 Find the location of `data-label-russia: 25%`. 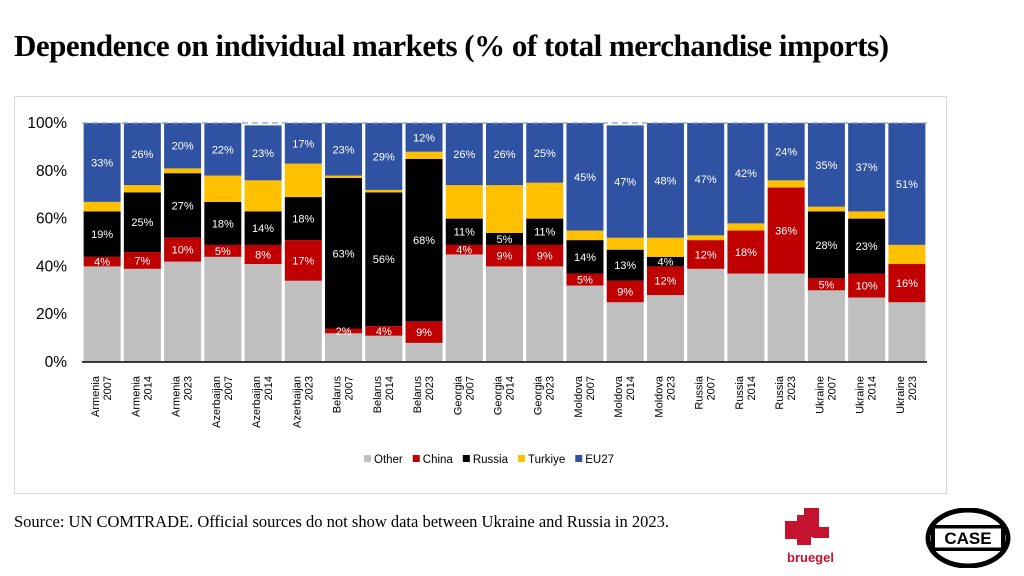

data-label-russia: 25% is located at coordinates (142, 223).